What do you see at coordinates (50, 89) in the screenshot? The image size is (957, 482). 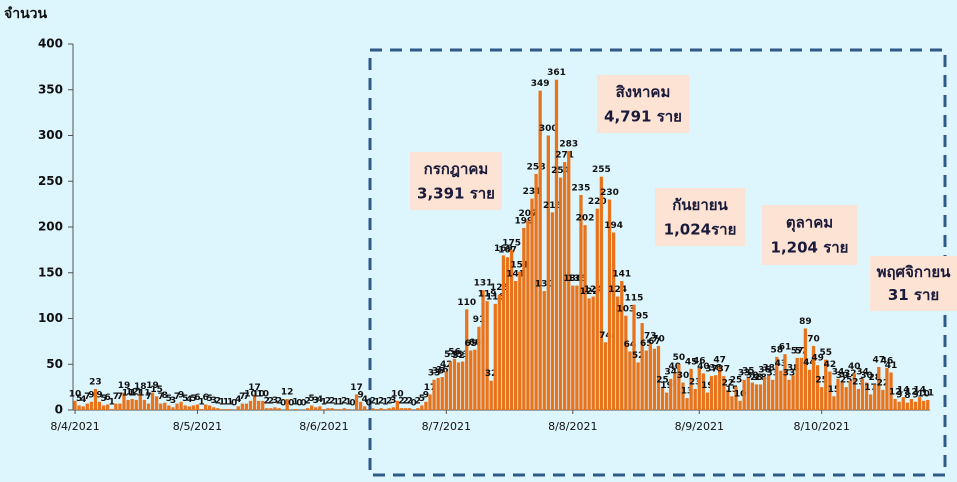 I see `y-tick-label: 350` at bounding box center [50, 89].